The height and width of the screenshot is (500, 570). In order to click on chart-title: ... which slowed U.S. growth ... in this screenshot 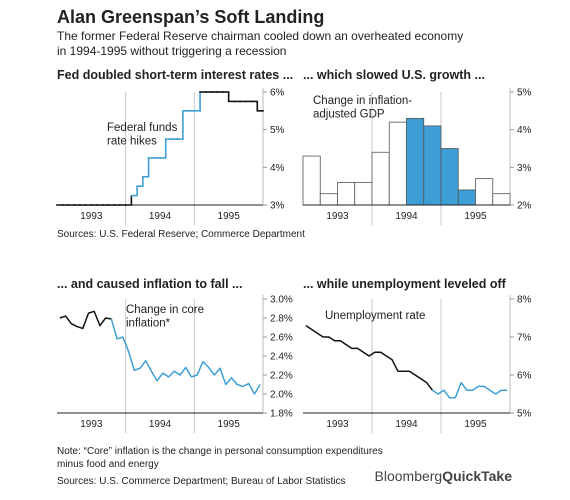, I will do `click(394, 75)`.